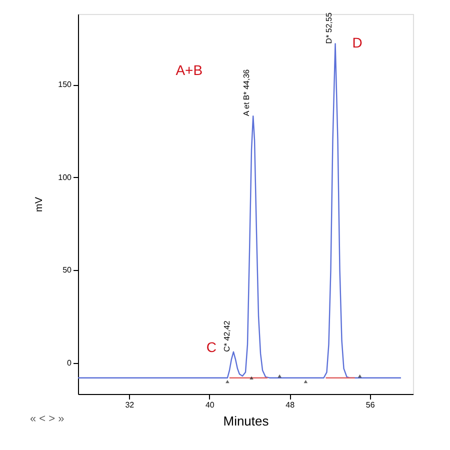 Image resolution: width=450 pixels, height=450 pixels. I want to click on annotation: A et B* 44,36, so click(247, 92).